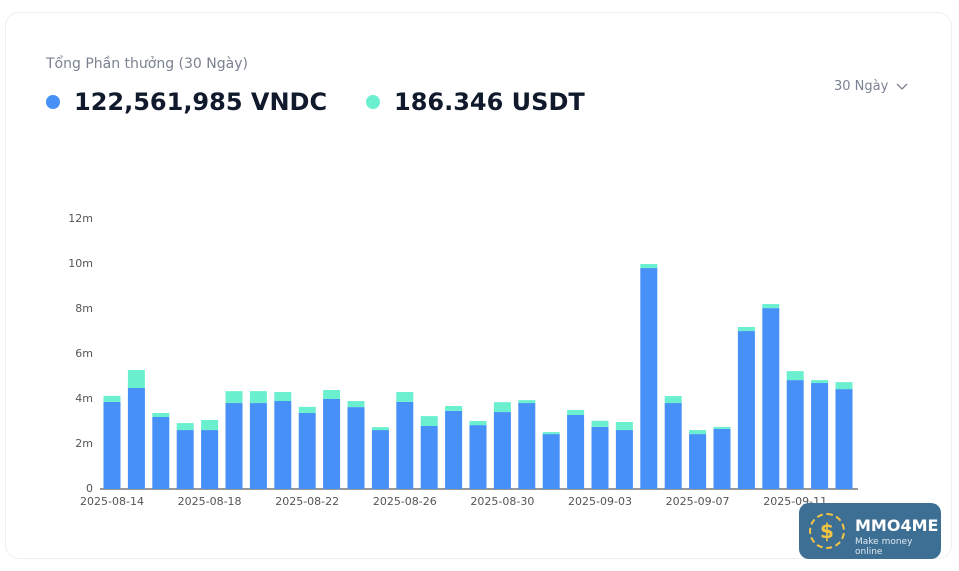 The height and width of the screenshot is (571, 959). What do you see at coordinates (89, 488) in the screenshot?
I see `y-tick-label: 0` at bounding box center [89, 488].